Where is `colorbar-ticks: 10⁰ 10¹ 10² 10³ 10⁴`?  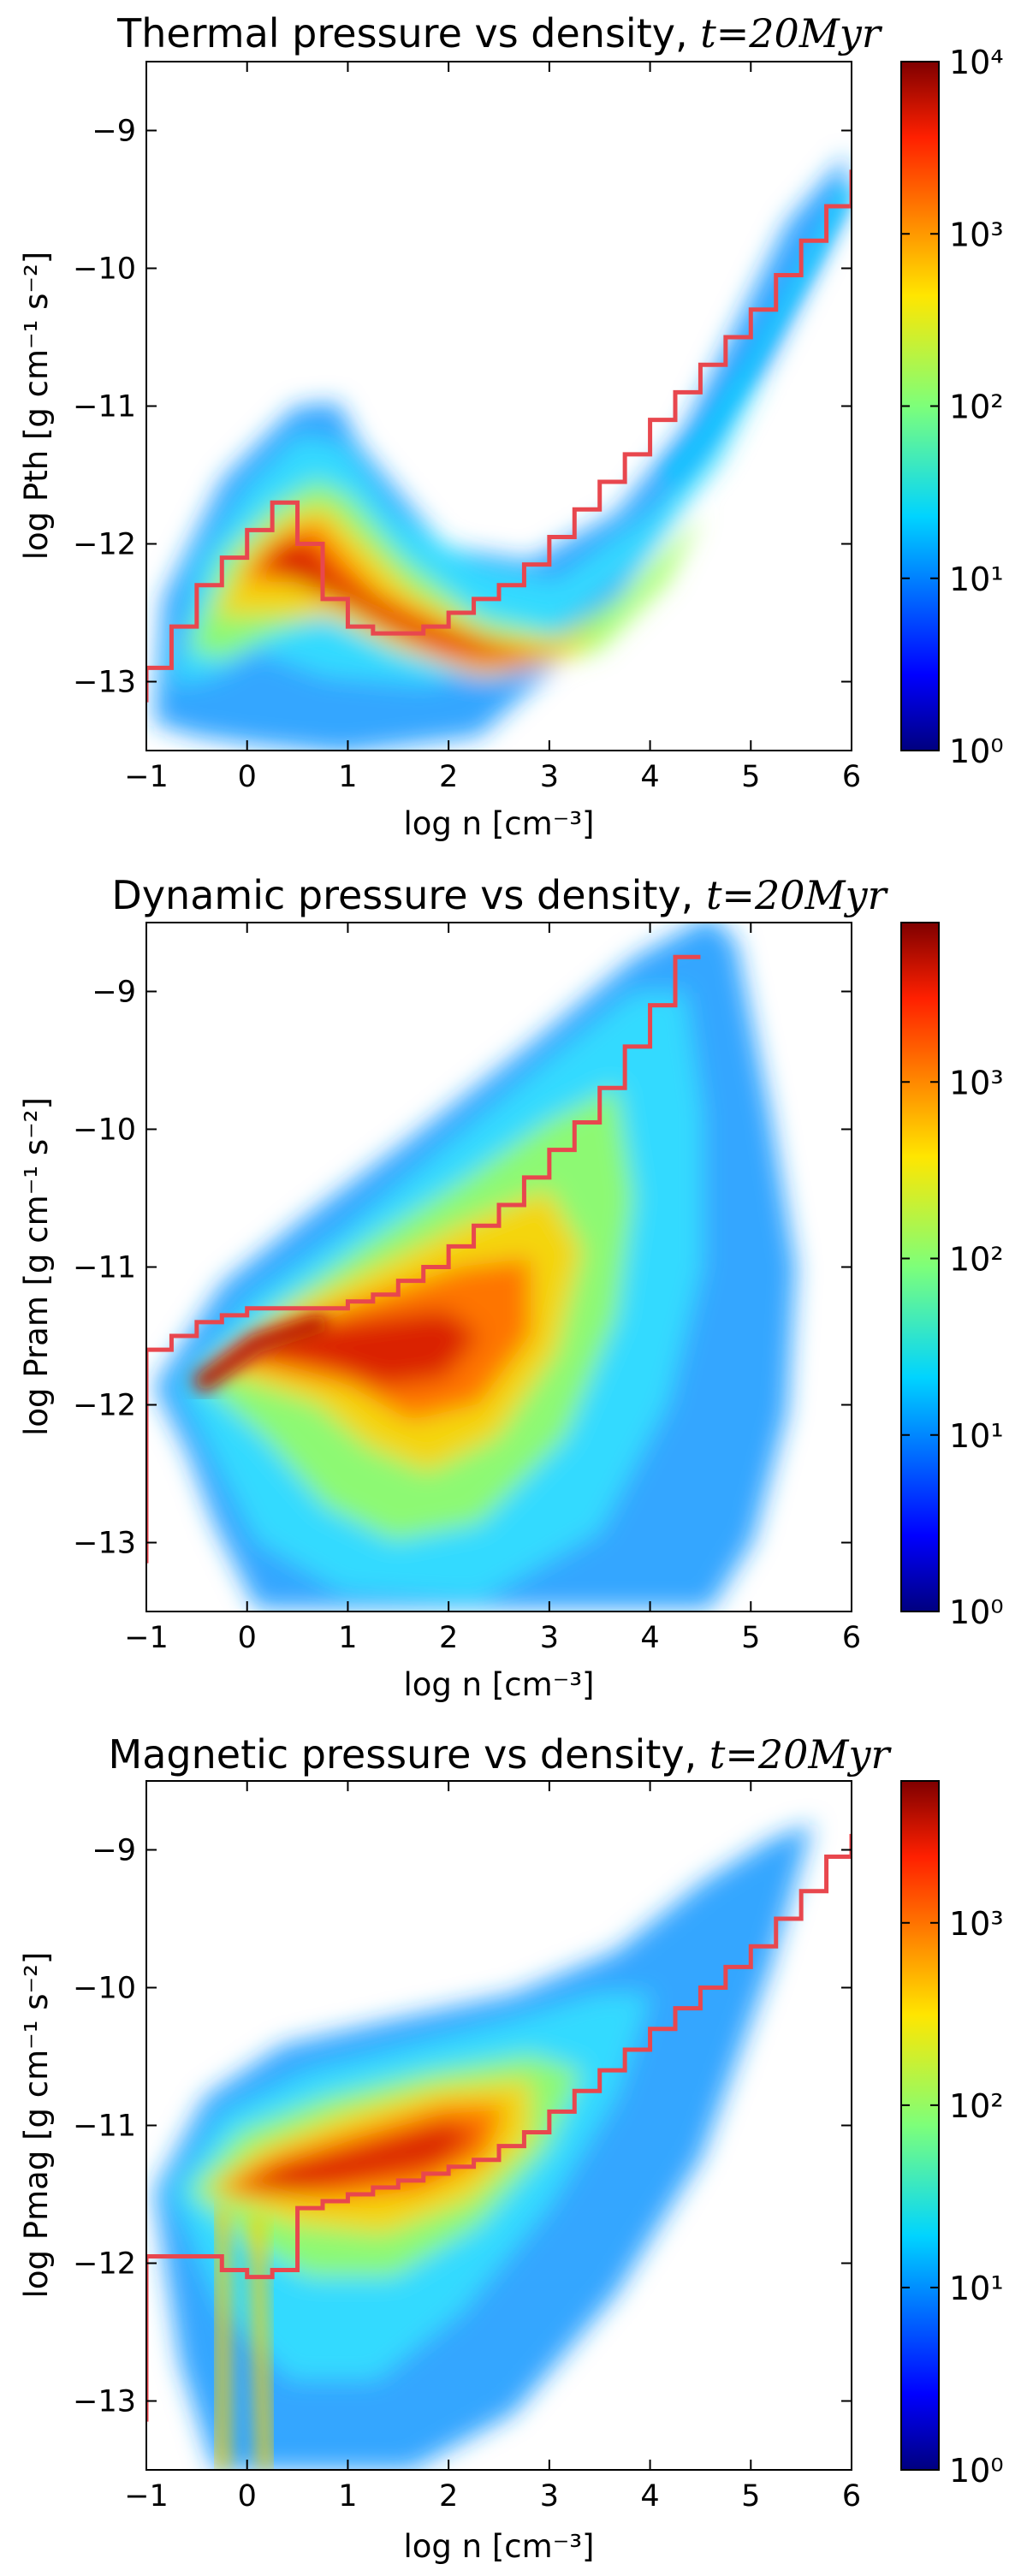
colorbar-ticks: 10⁰ 10¹ 10² 10³ 10⁴ is located at coordinates (952, 407).